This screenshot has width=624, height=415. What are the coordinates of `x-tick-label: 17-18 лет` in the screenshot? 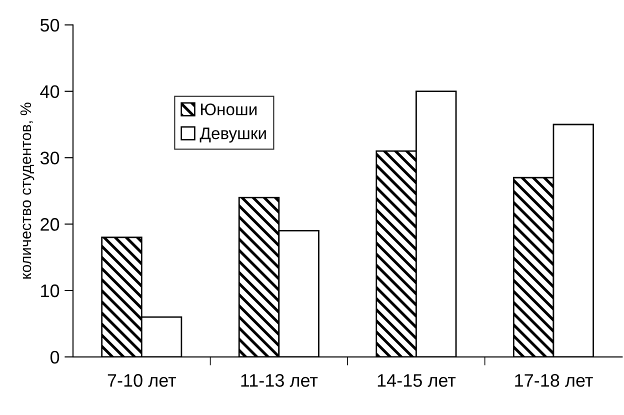 It's located at (554, 380).